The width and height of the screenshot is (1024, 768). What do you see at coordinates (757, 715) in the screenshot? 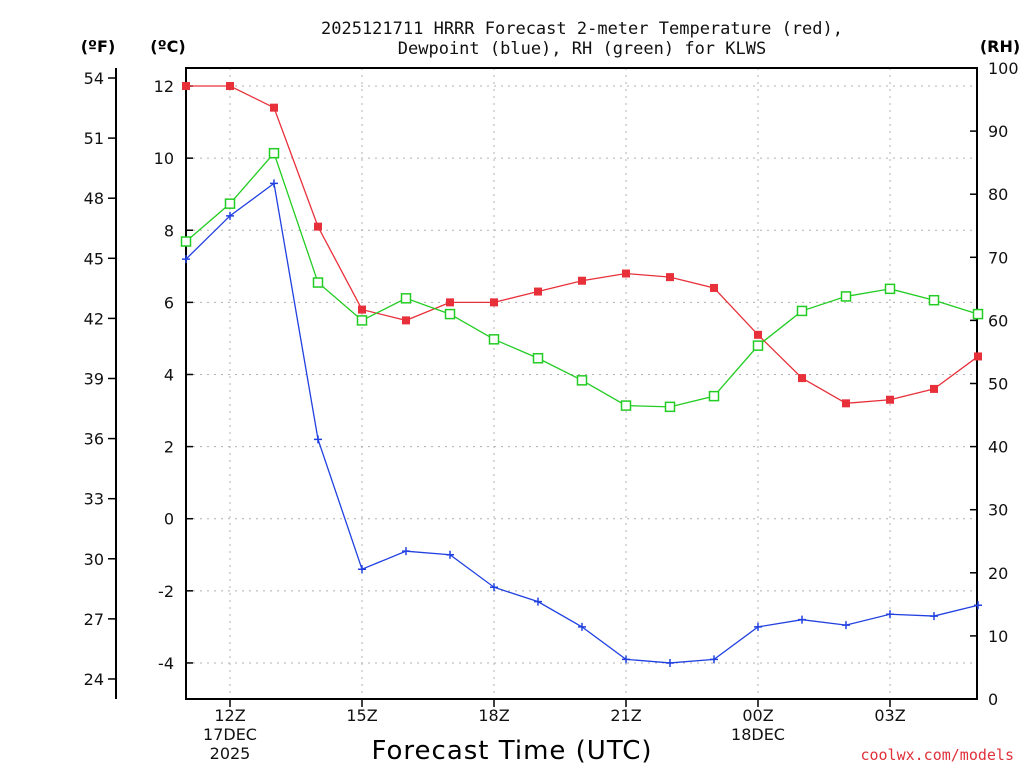
I see `x-tick-label: 00Z` at bounding box center [757, 715].